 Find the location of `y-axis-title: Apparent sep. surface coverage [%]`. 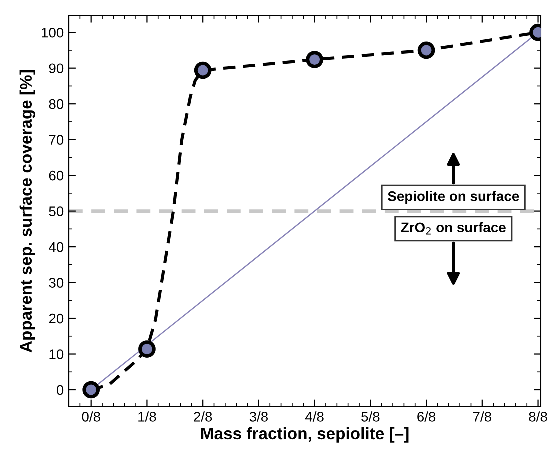

y-axis-title: Apparent sep. surface coverage [%] is located at coordinates (28, 211).